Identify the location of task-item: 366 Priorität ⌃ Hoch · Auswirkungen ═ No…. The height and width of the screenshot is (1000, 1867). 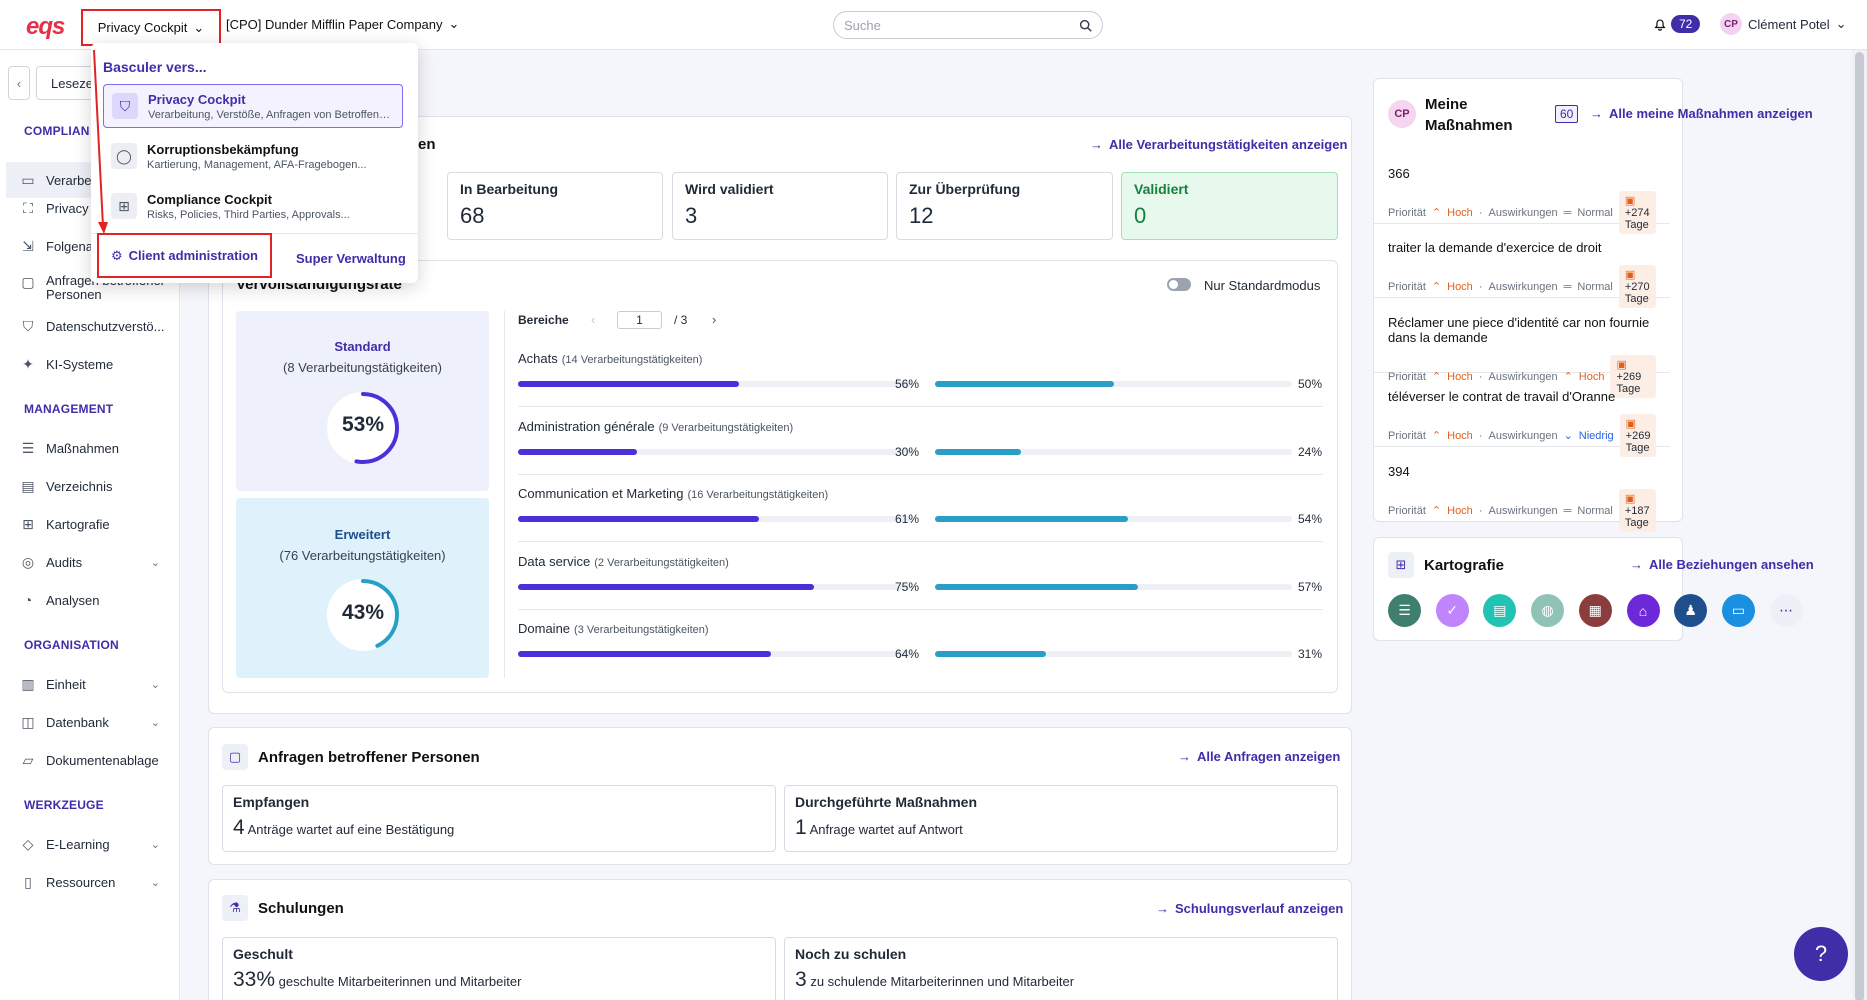
(1522, 192).